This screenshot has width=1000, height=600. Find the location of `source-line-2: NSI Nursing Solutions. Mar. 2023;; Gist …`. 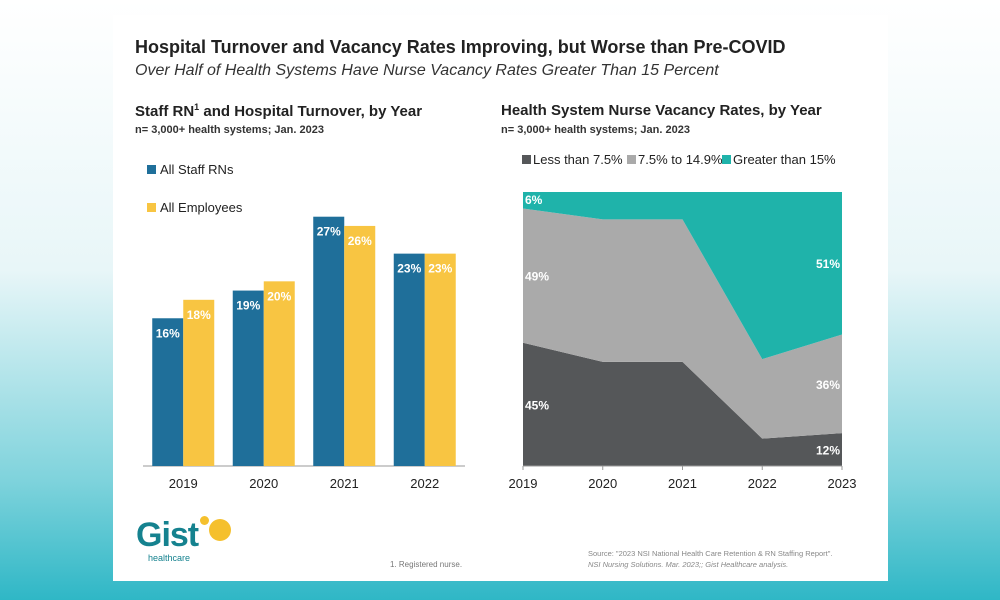

source-line-2: NSI Nursing Solutions. Mar. 2023;; Gist … is located at coordinates (688, 564).